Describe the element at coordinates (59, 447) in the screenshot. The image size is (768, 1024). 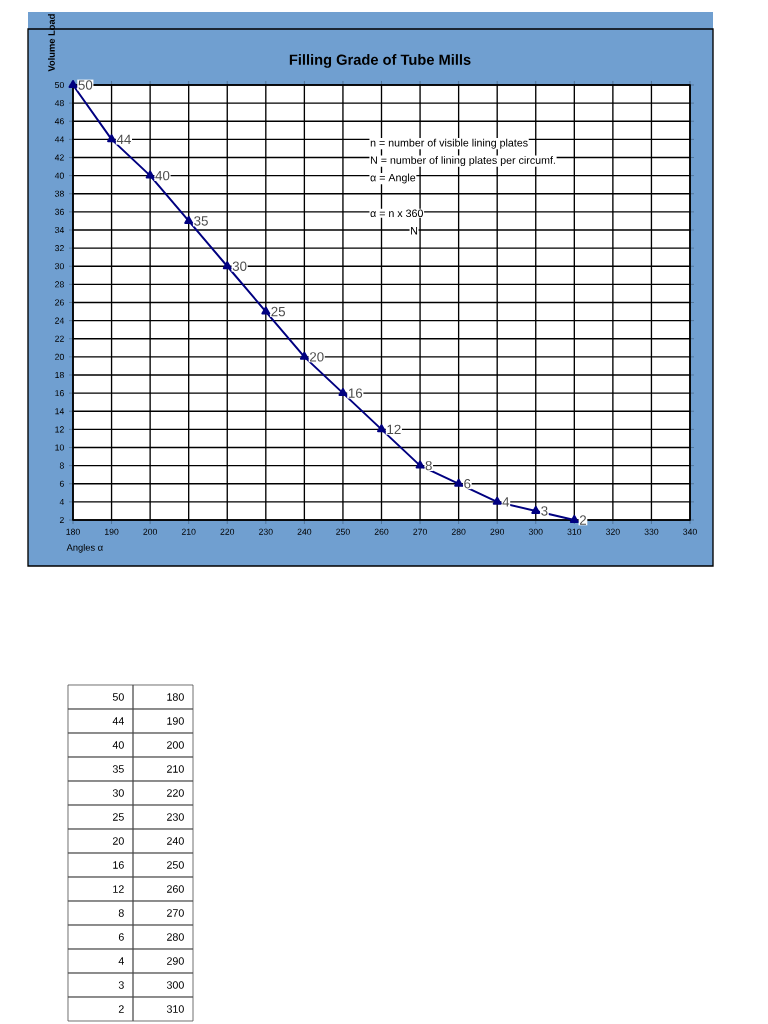
I see `y-tick-label: 10` at that location.